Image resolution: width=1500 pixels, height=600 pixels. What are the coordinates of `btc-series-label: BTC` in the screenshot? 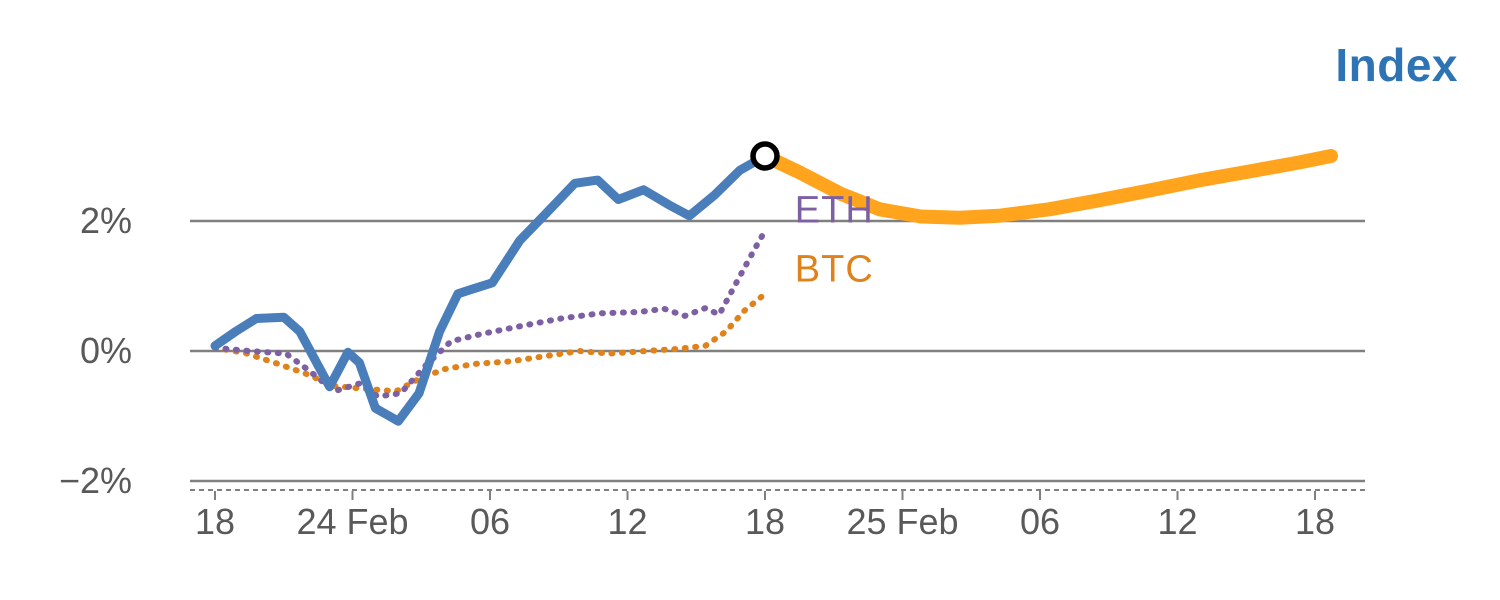 It's located at (834, 269).